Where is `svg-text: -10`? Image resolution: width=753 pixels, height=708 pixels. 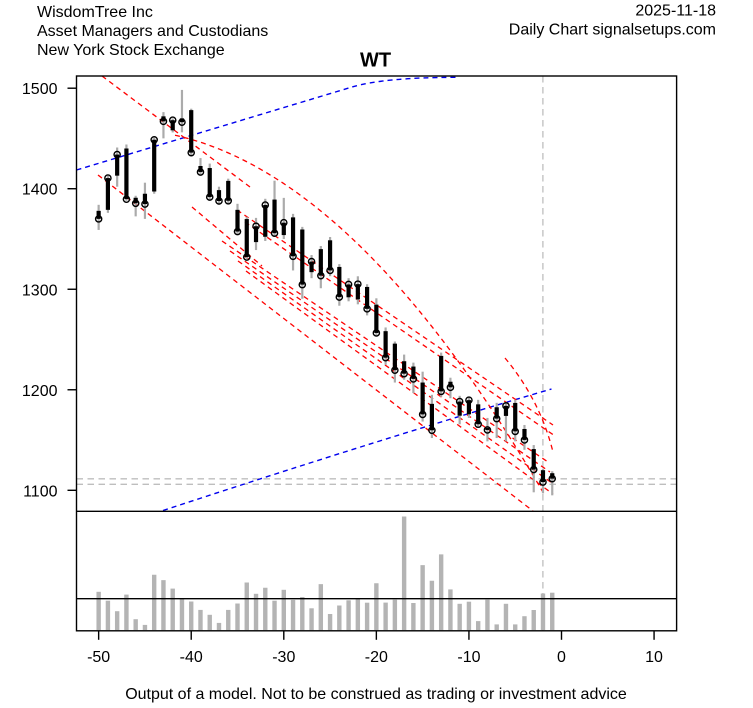 svg-text: -10 is located at coordinates (468, 657).